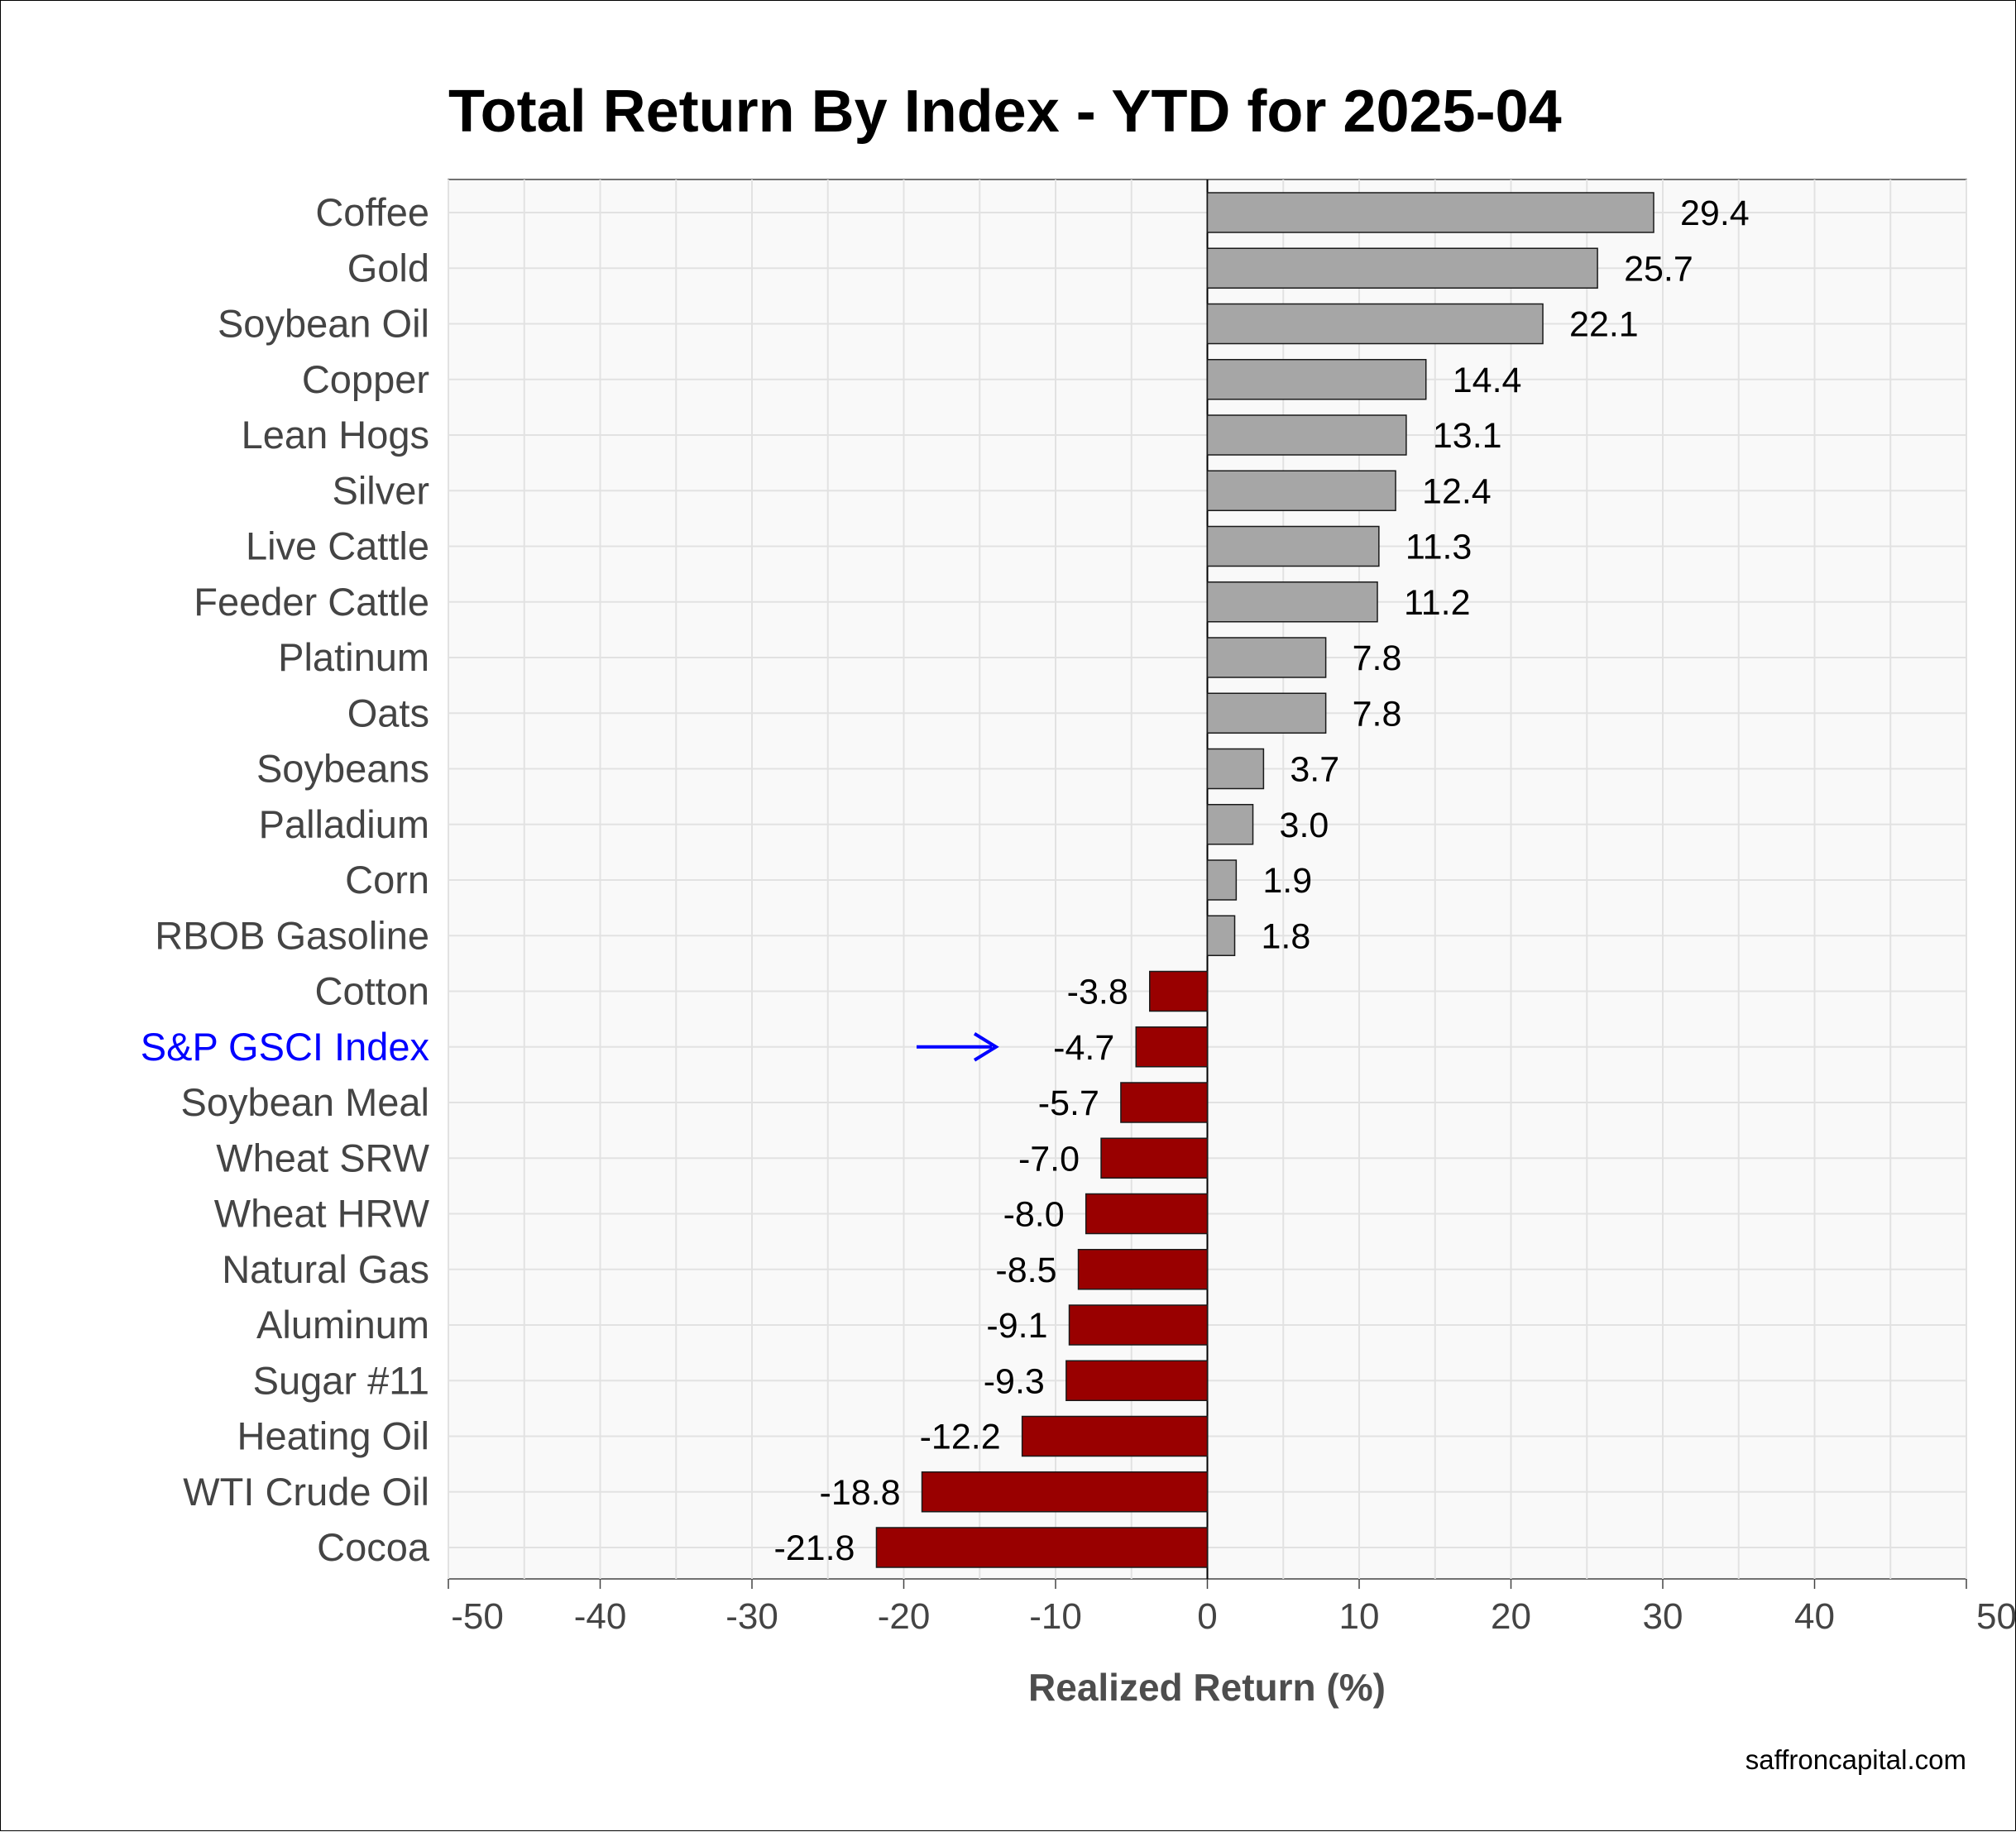 The image size is (2016, 1832). I want to click on category-label: Soybean Oil, so click(324, 324).